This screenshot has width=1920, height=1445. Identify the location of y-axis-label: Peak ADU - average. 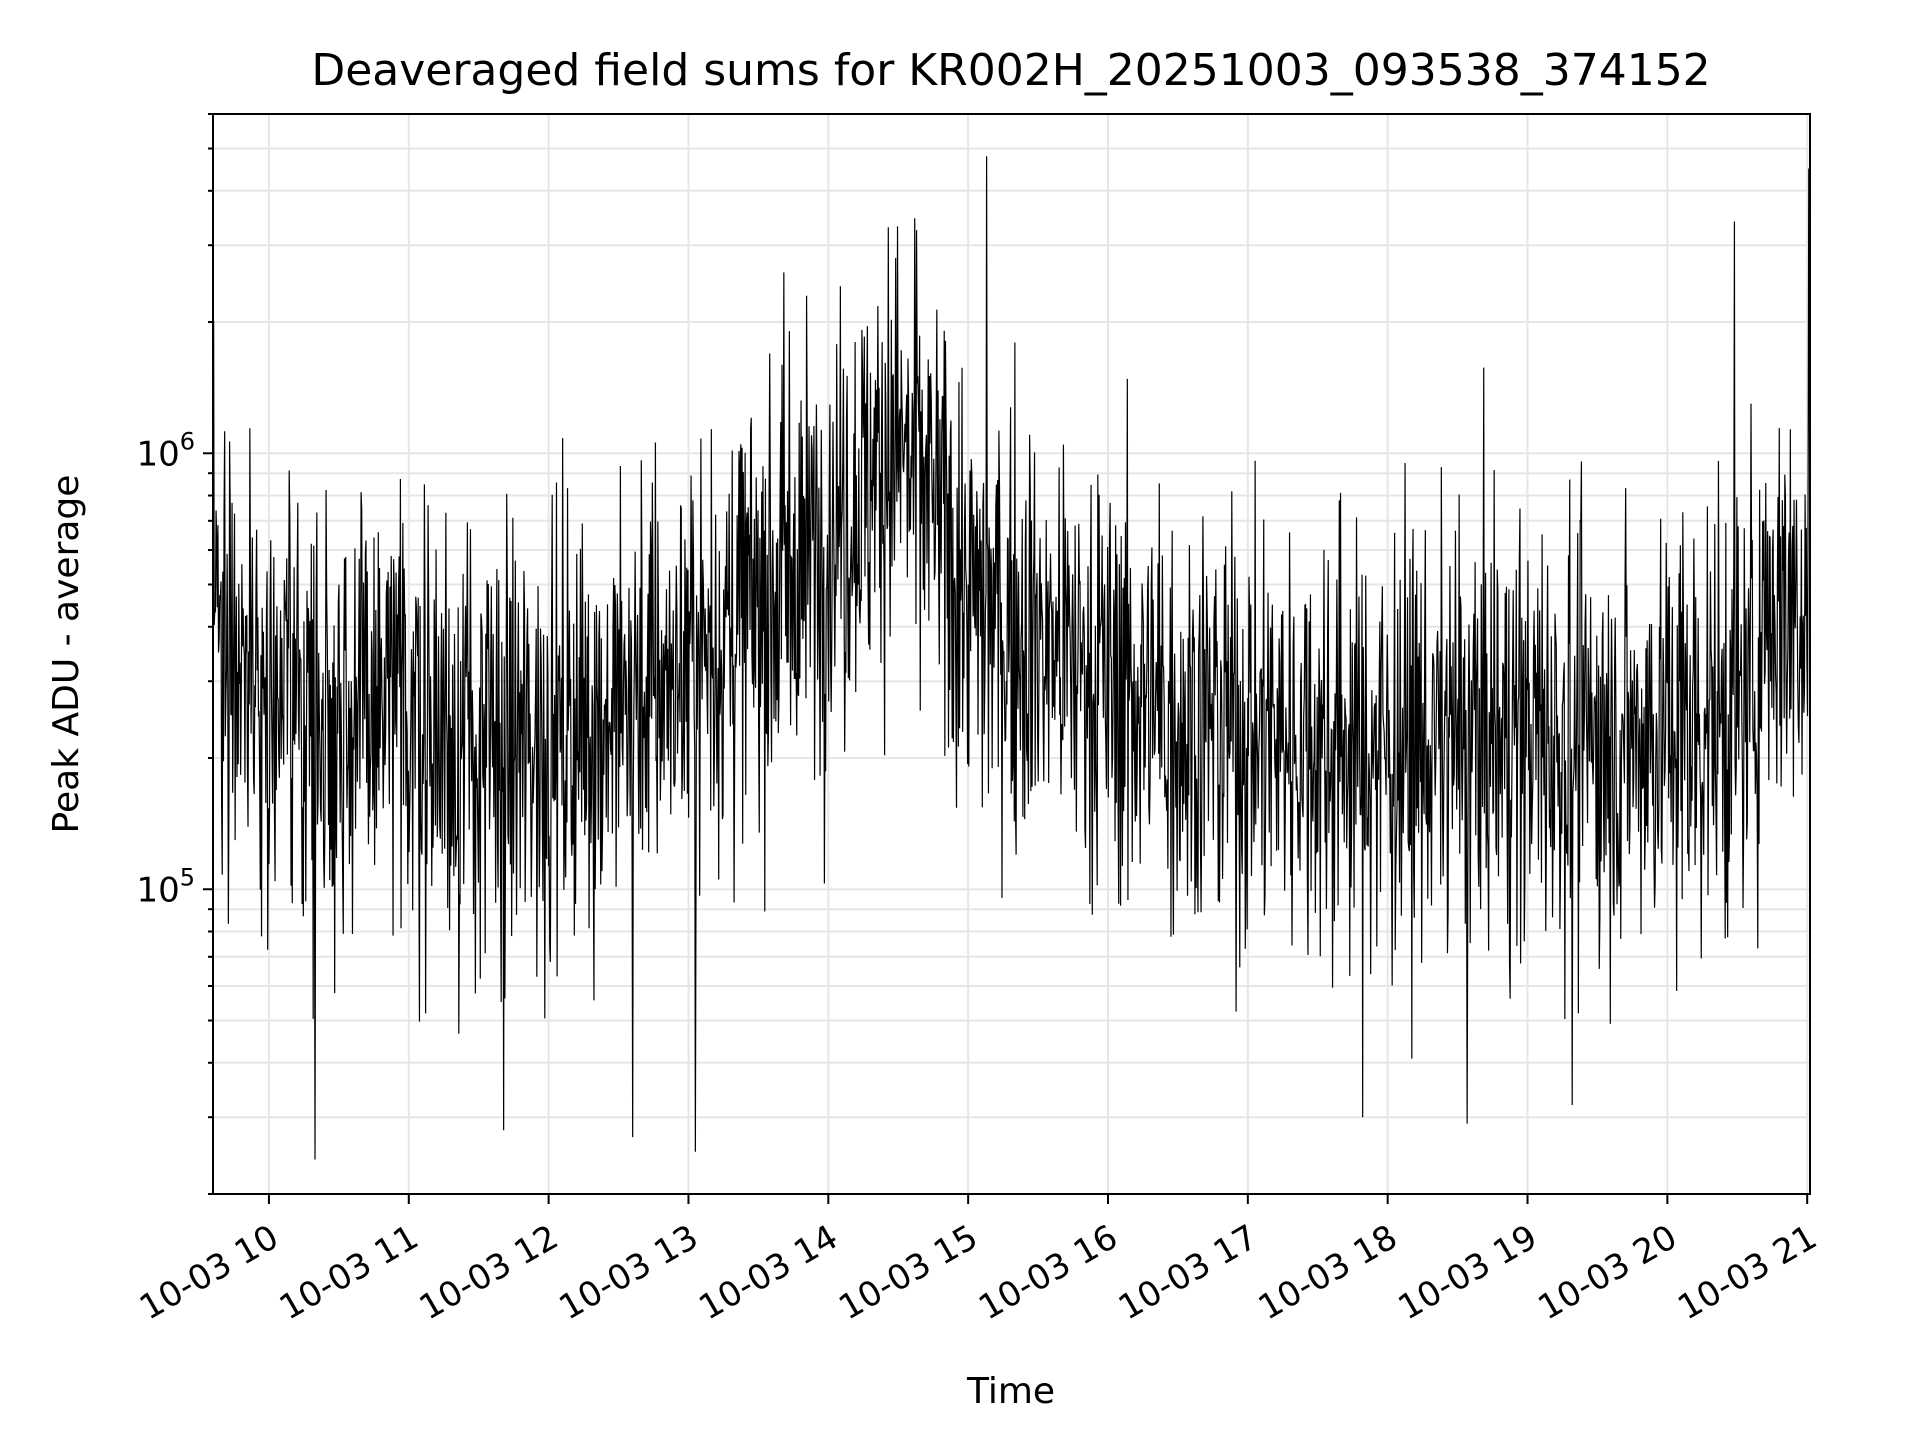
(66, 654).